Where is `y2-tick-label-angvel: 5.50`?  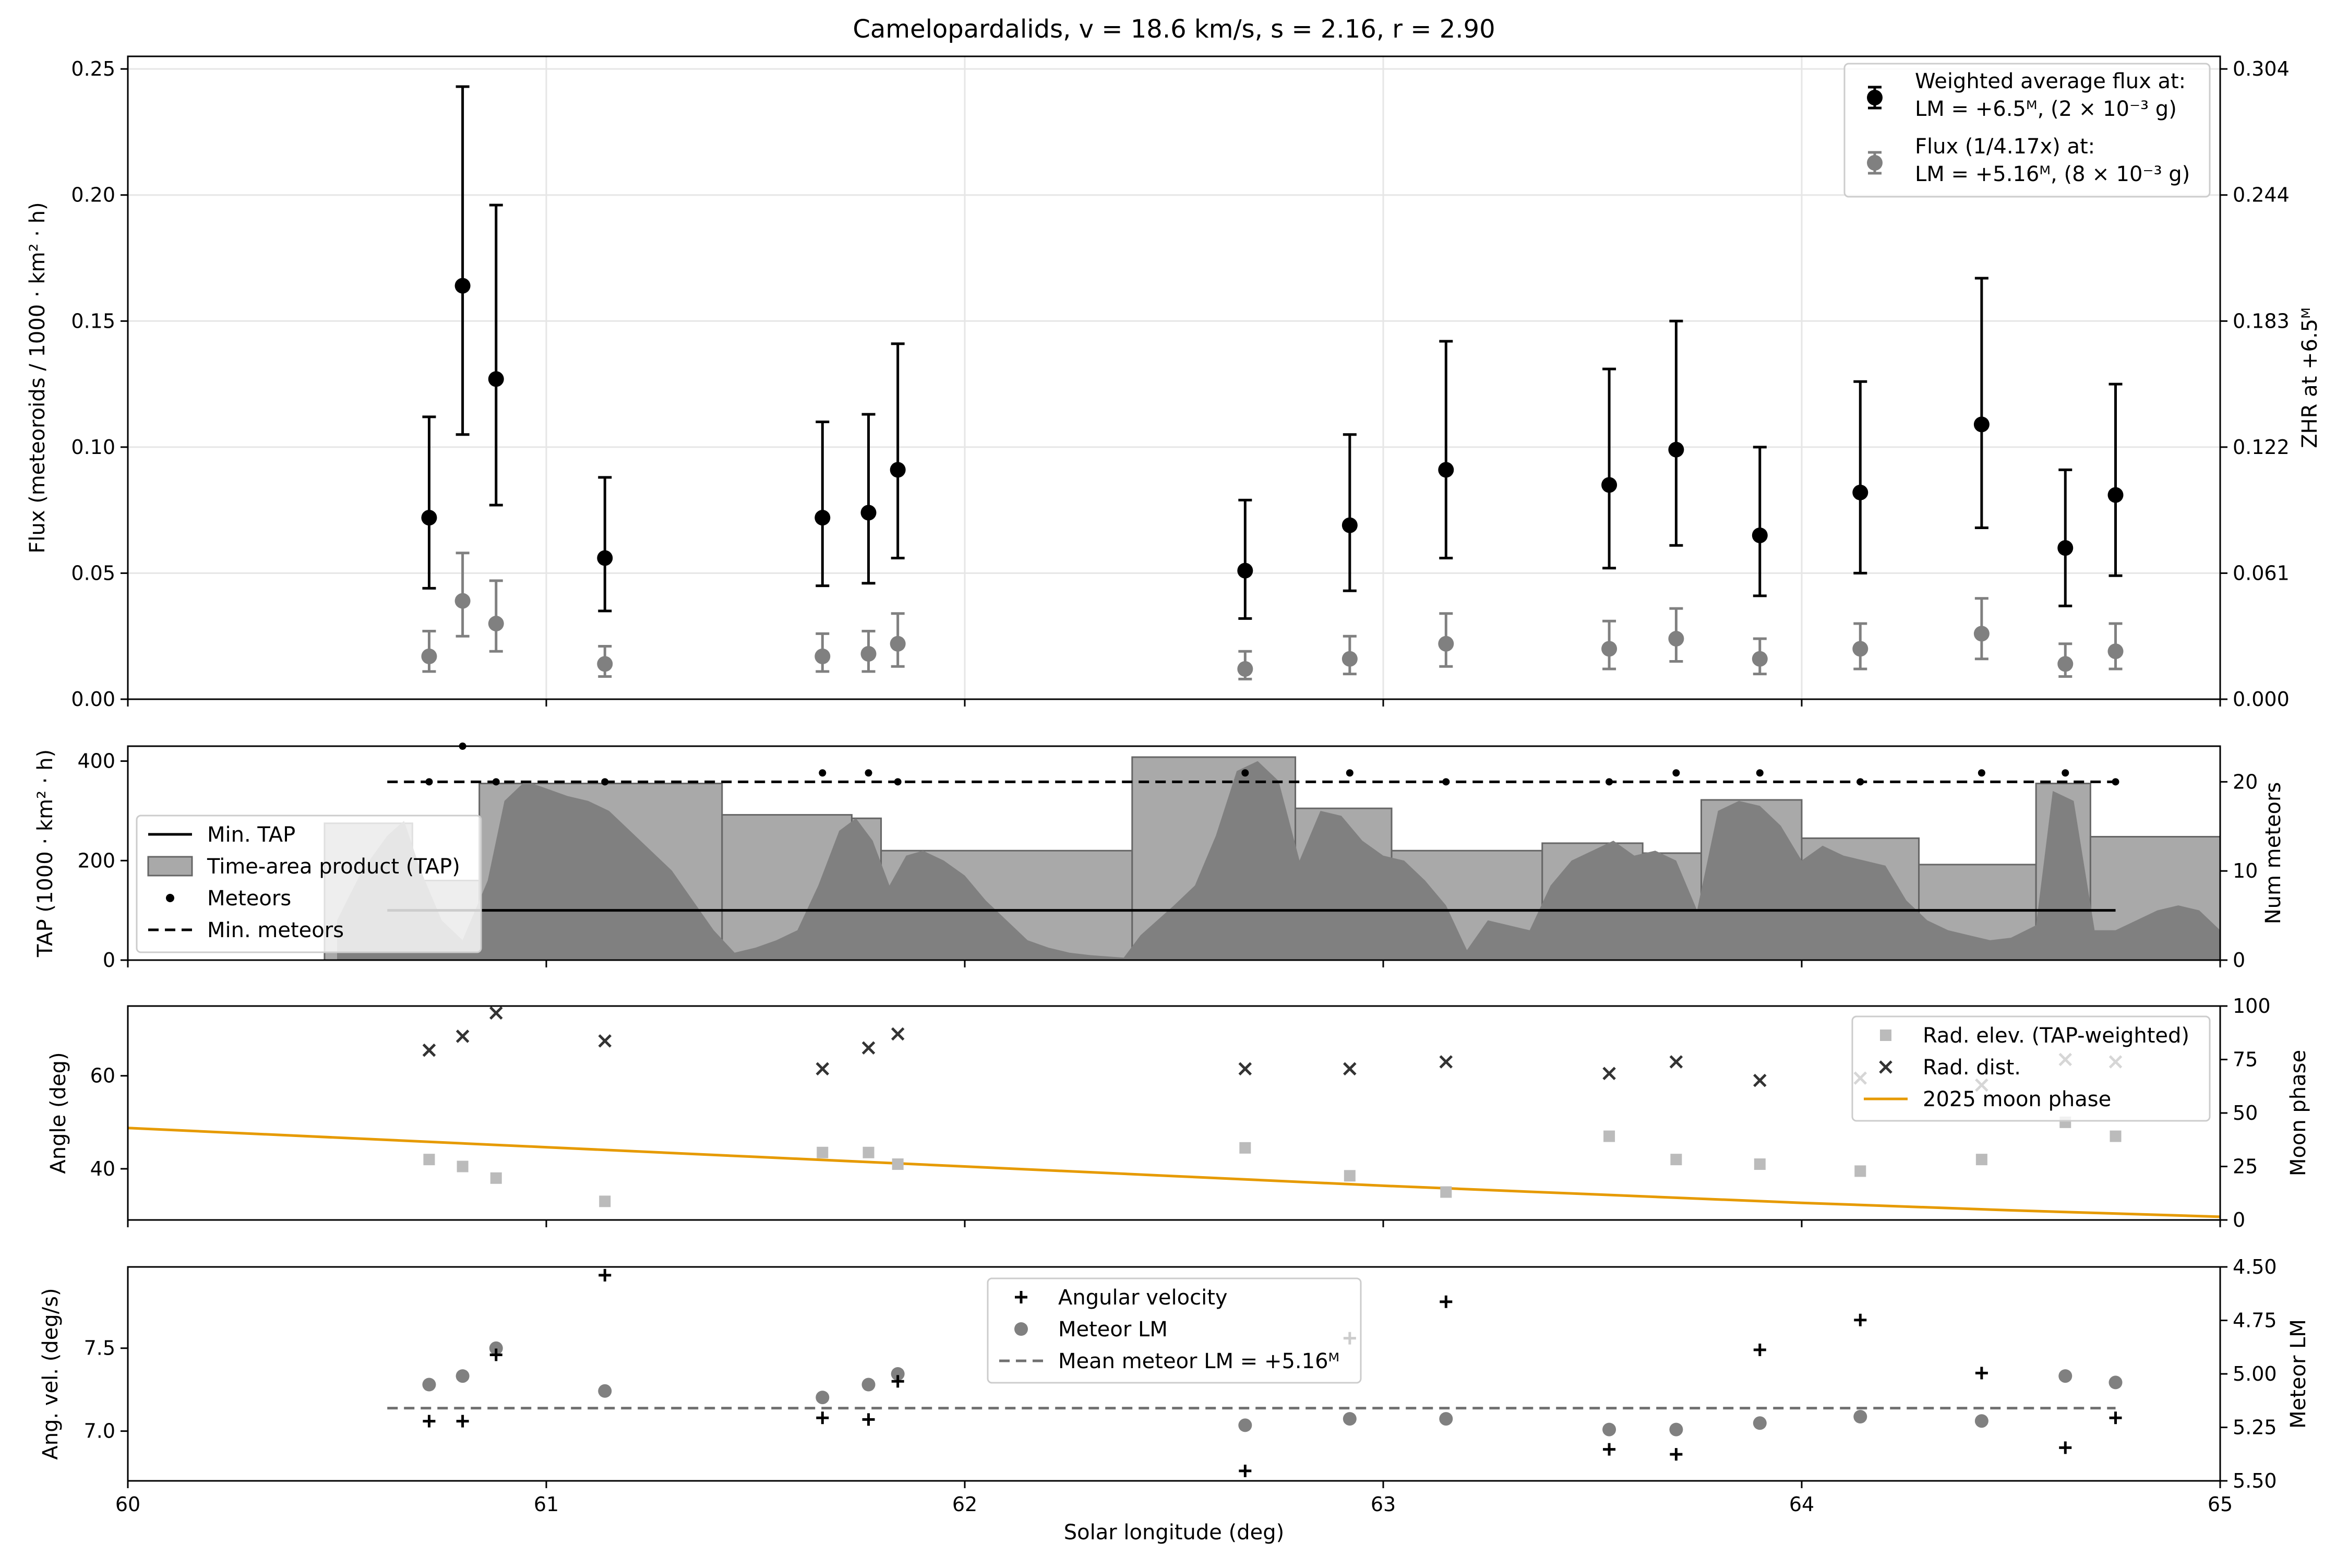 y2-tick-label-angvel: 5.50 is located at coordinates (2255, 1480).